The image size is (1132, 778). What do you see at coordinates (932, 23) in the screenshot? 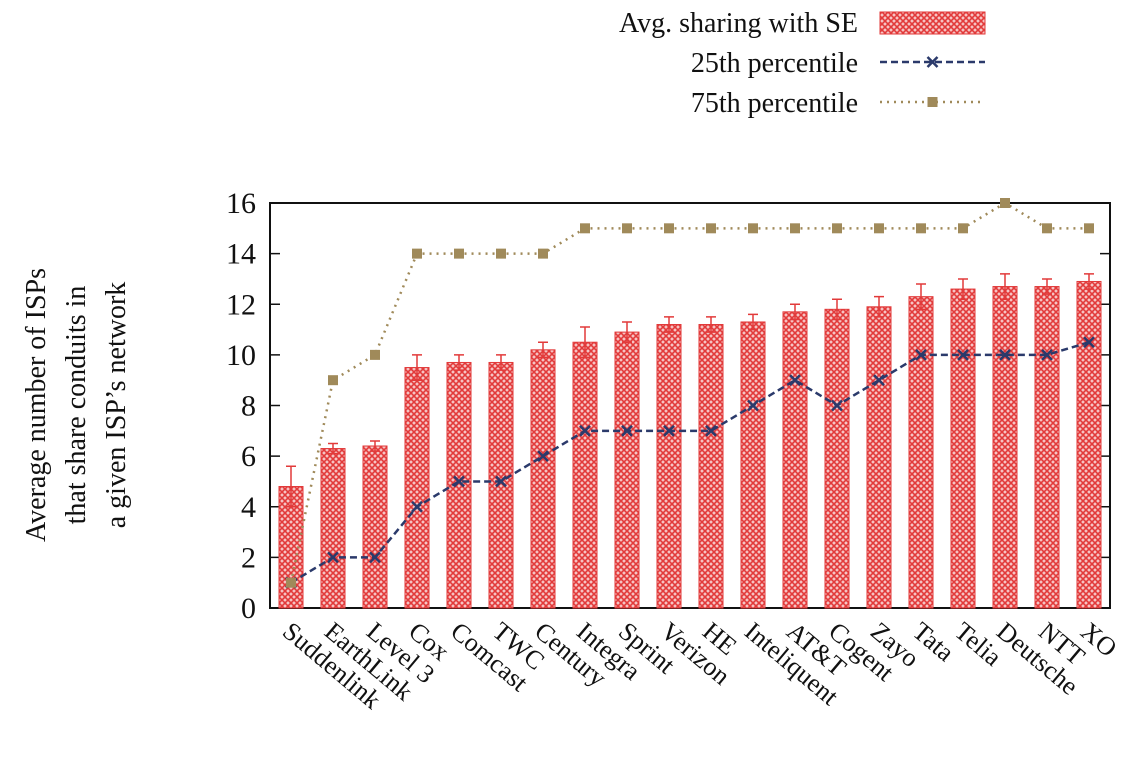
I see `legend-swatch` at bounding box center [932, 23].